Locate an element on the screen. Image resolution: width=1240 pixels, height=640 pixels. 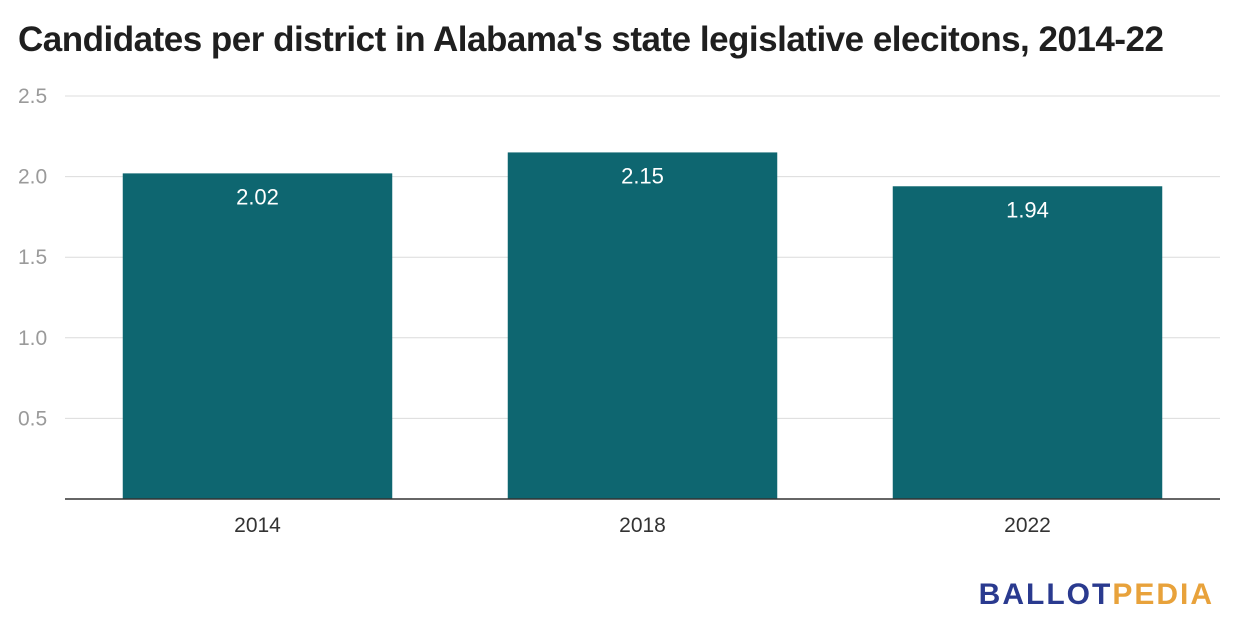
bar-value-label: 2.15 is located at coordinates (642, 175).